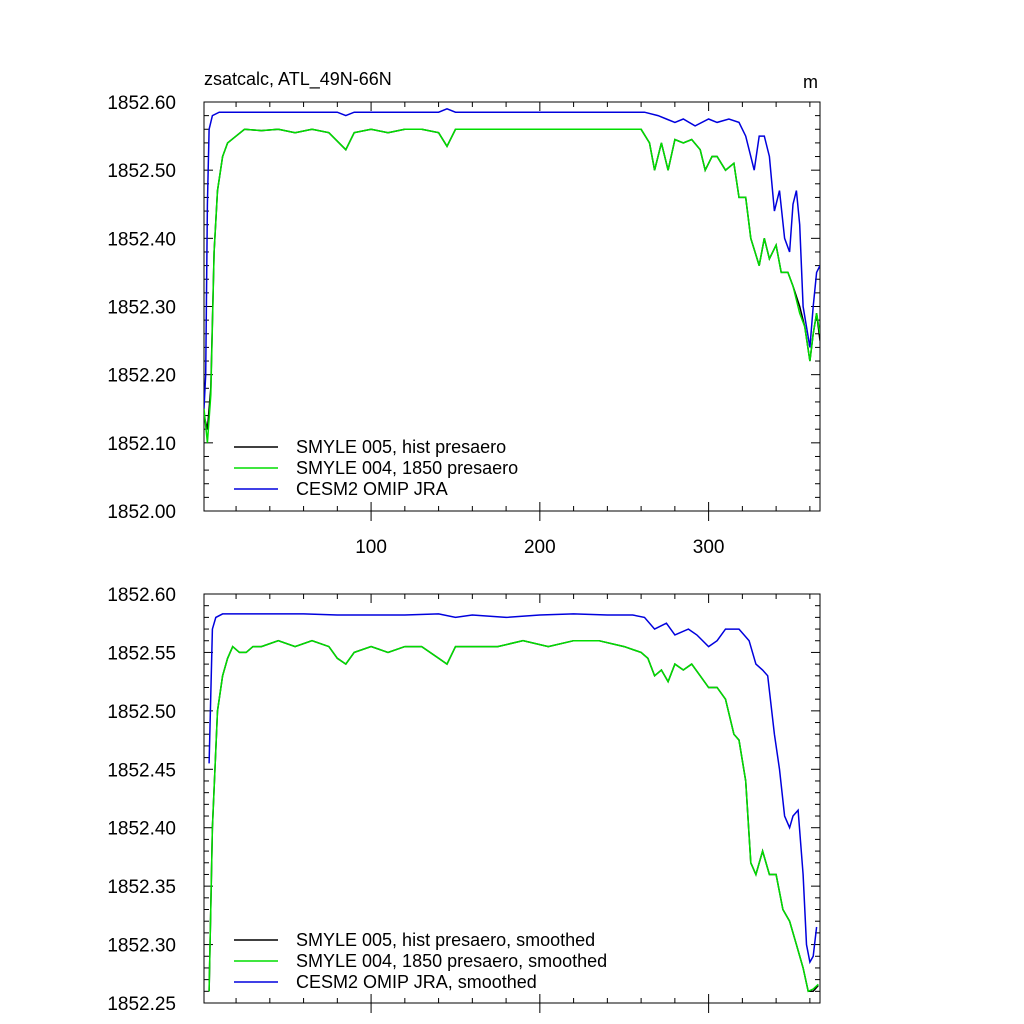 The image size is (1024, 1024). Describe the element at coordinates (141, 512) in the screenshot. I see `y-tick-label: 1852.00` at that location.